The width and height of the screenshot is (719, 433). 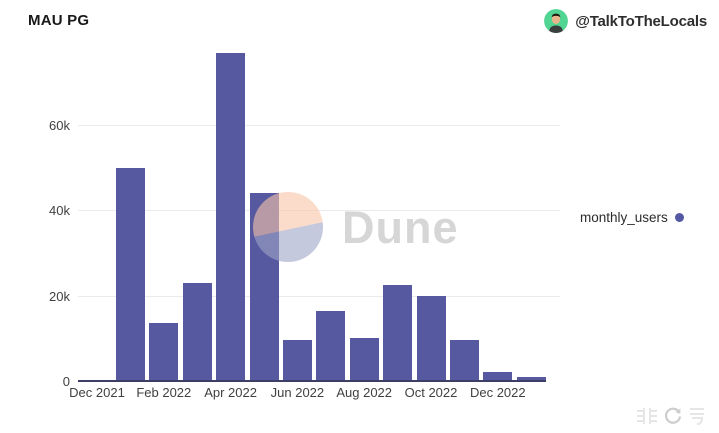 I want to click on bar-jul-2022, so click(x=331, y=345).